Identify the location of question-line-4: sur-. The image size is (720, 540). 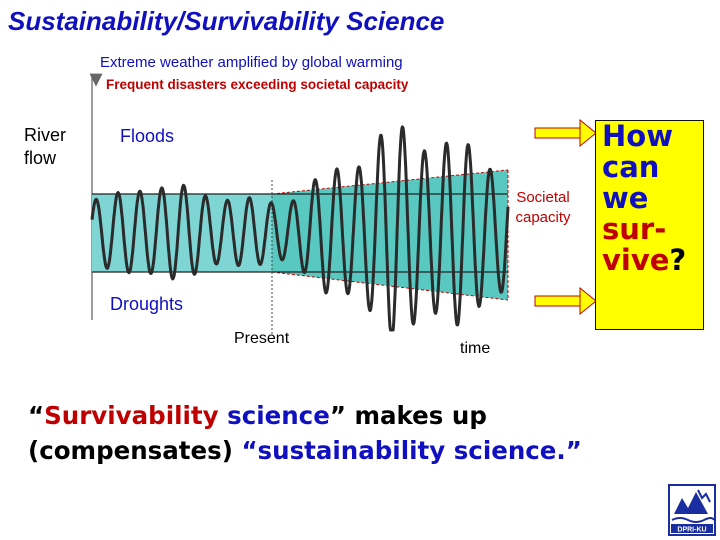
(634, 229).